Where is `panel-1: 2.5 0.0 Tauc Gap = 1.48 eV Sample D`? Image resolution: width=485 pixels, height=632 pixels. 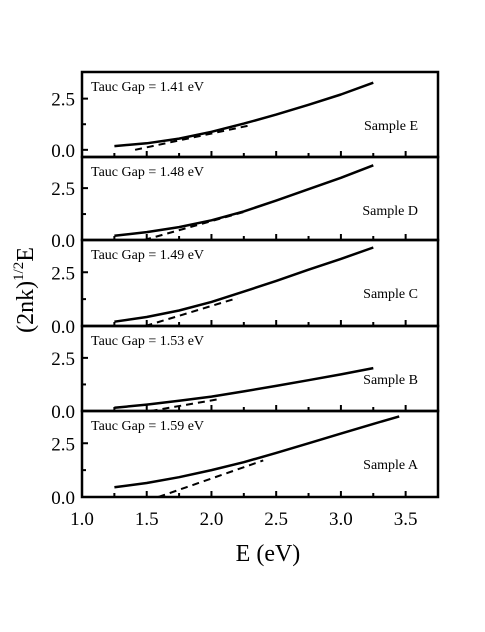
panel-1: 2.5 0.0 Tauc Gap = 1.48 eV Sample D is located at coordinates (245, 203).